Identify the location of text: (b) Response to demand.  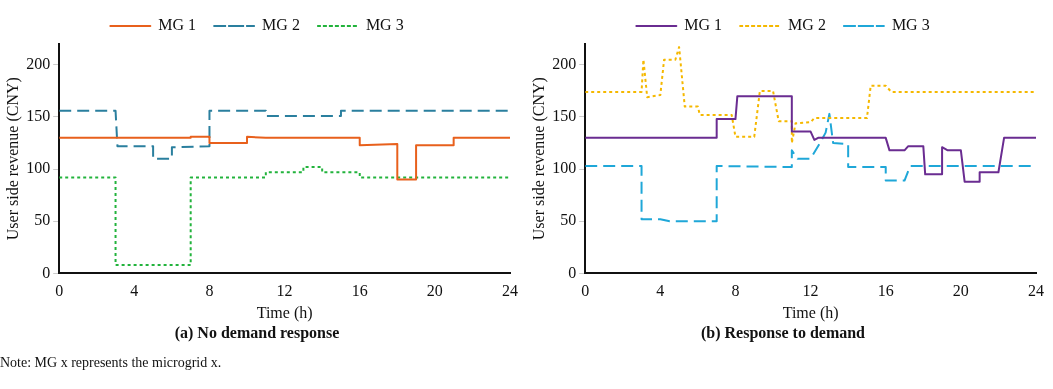
(783, 332).